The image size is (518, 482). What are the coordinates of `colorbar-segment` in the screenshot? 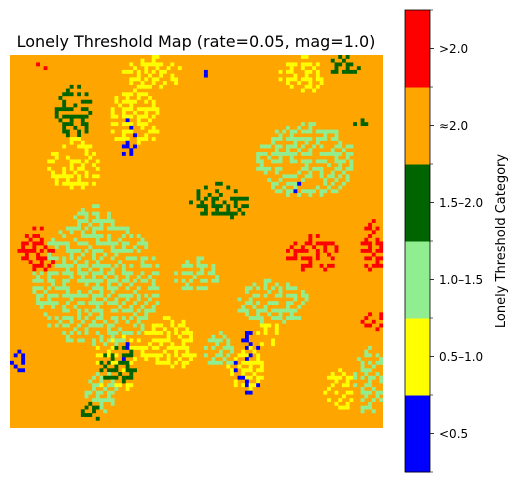 It's located at (417, 126).